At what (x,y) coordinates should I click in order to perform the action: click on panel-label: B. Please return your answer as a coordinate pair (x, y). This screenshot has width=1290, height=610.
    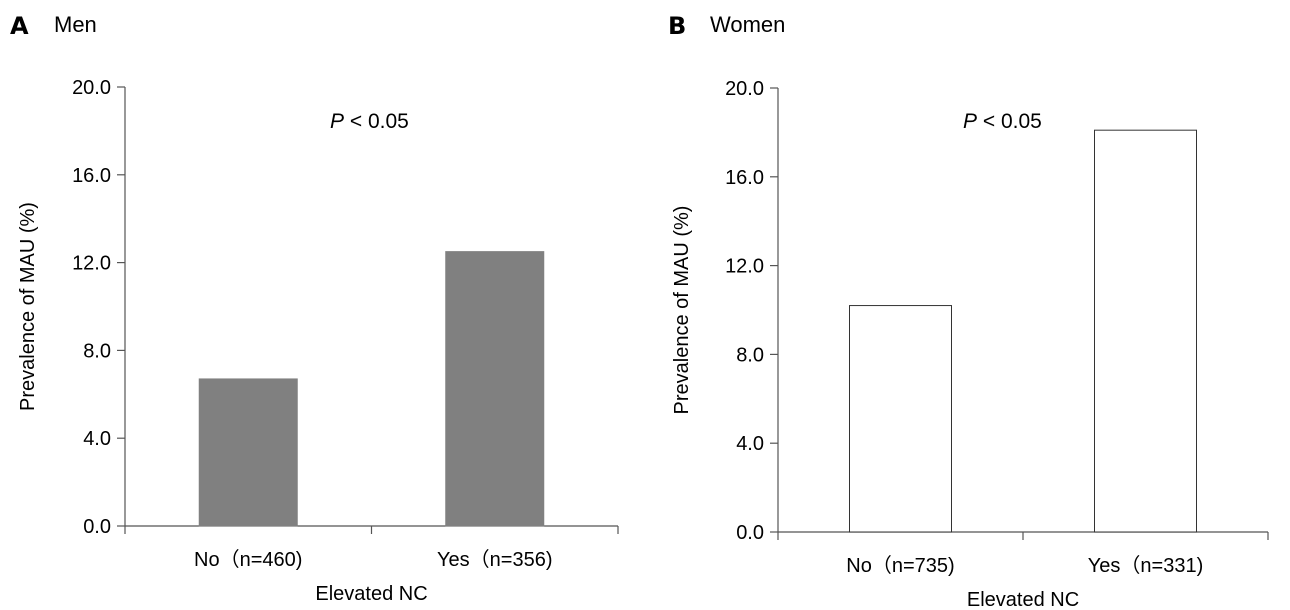
    Looking at the image, I should click on (677, 26).